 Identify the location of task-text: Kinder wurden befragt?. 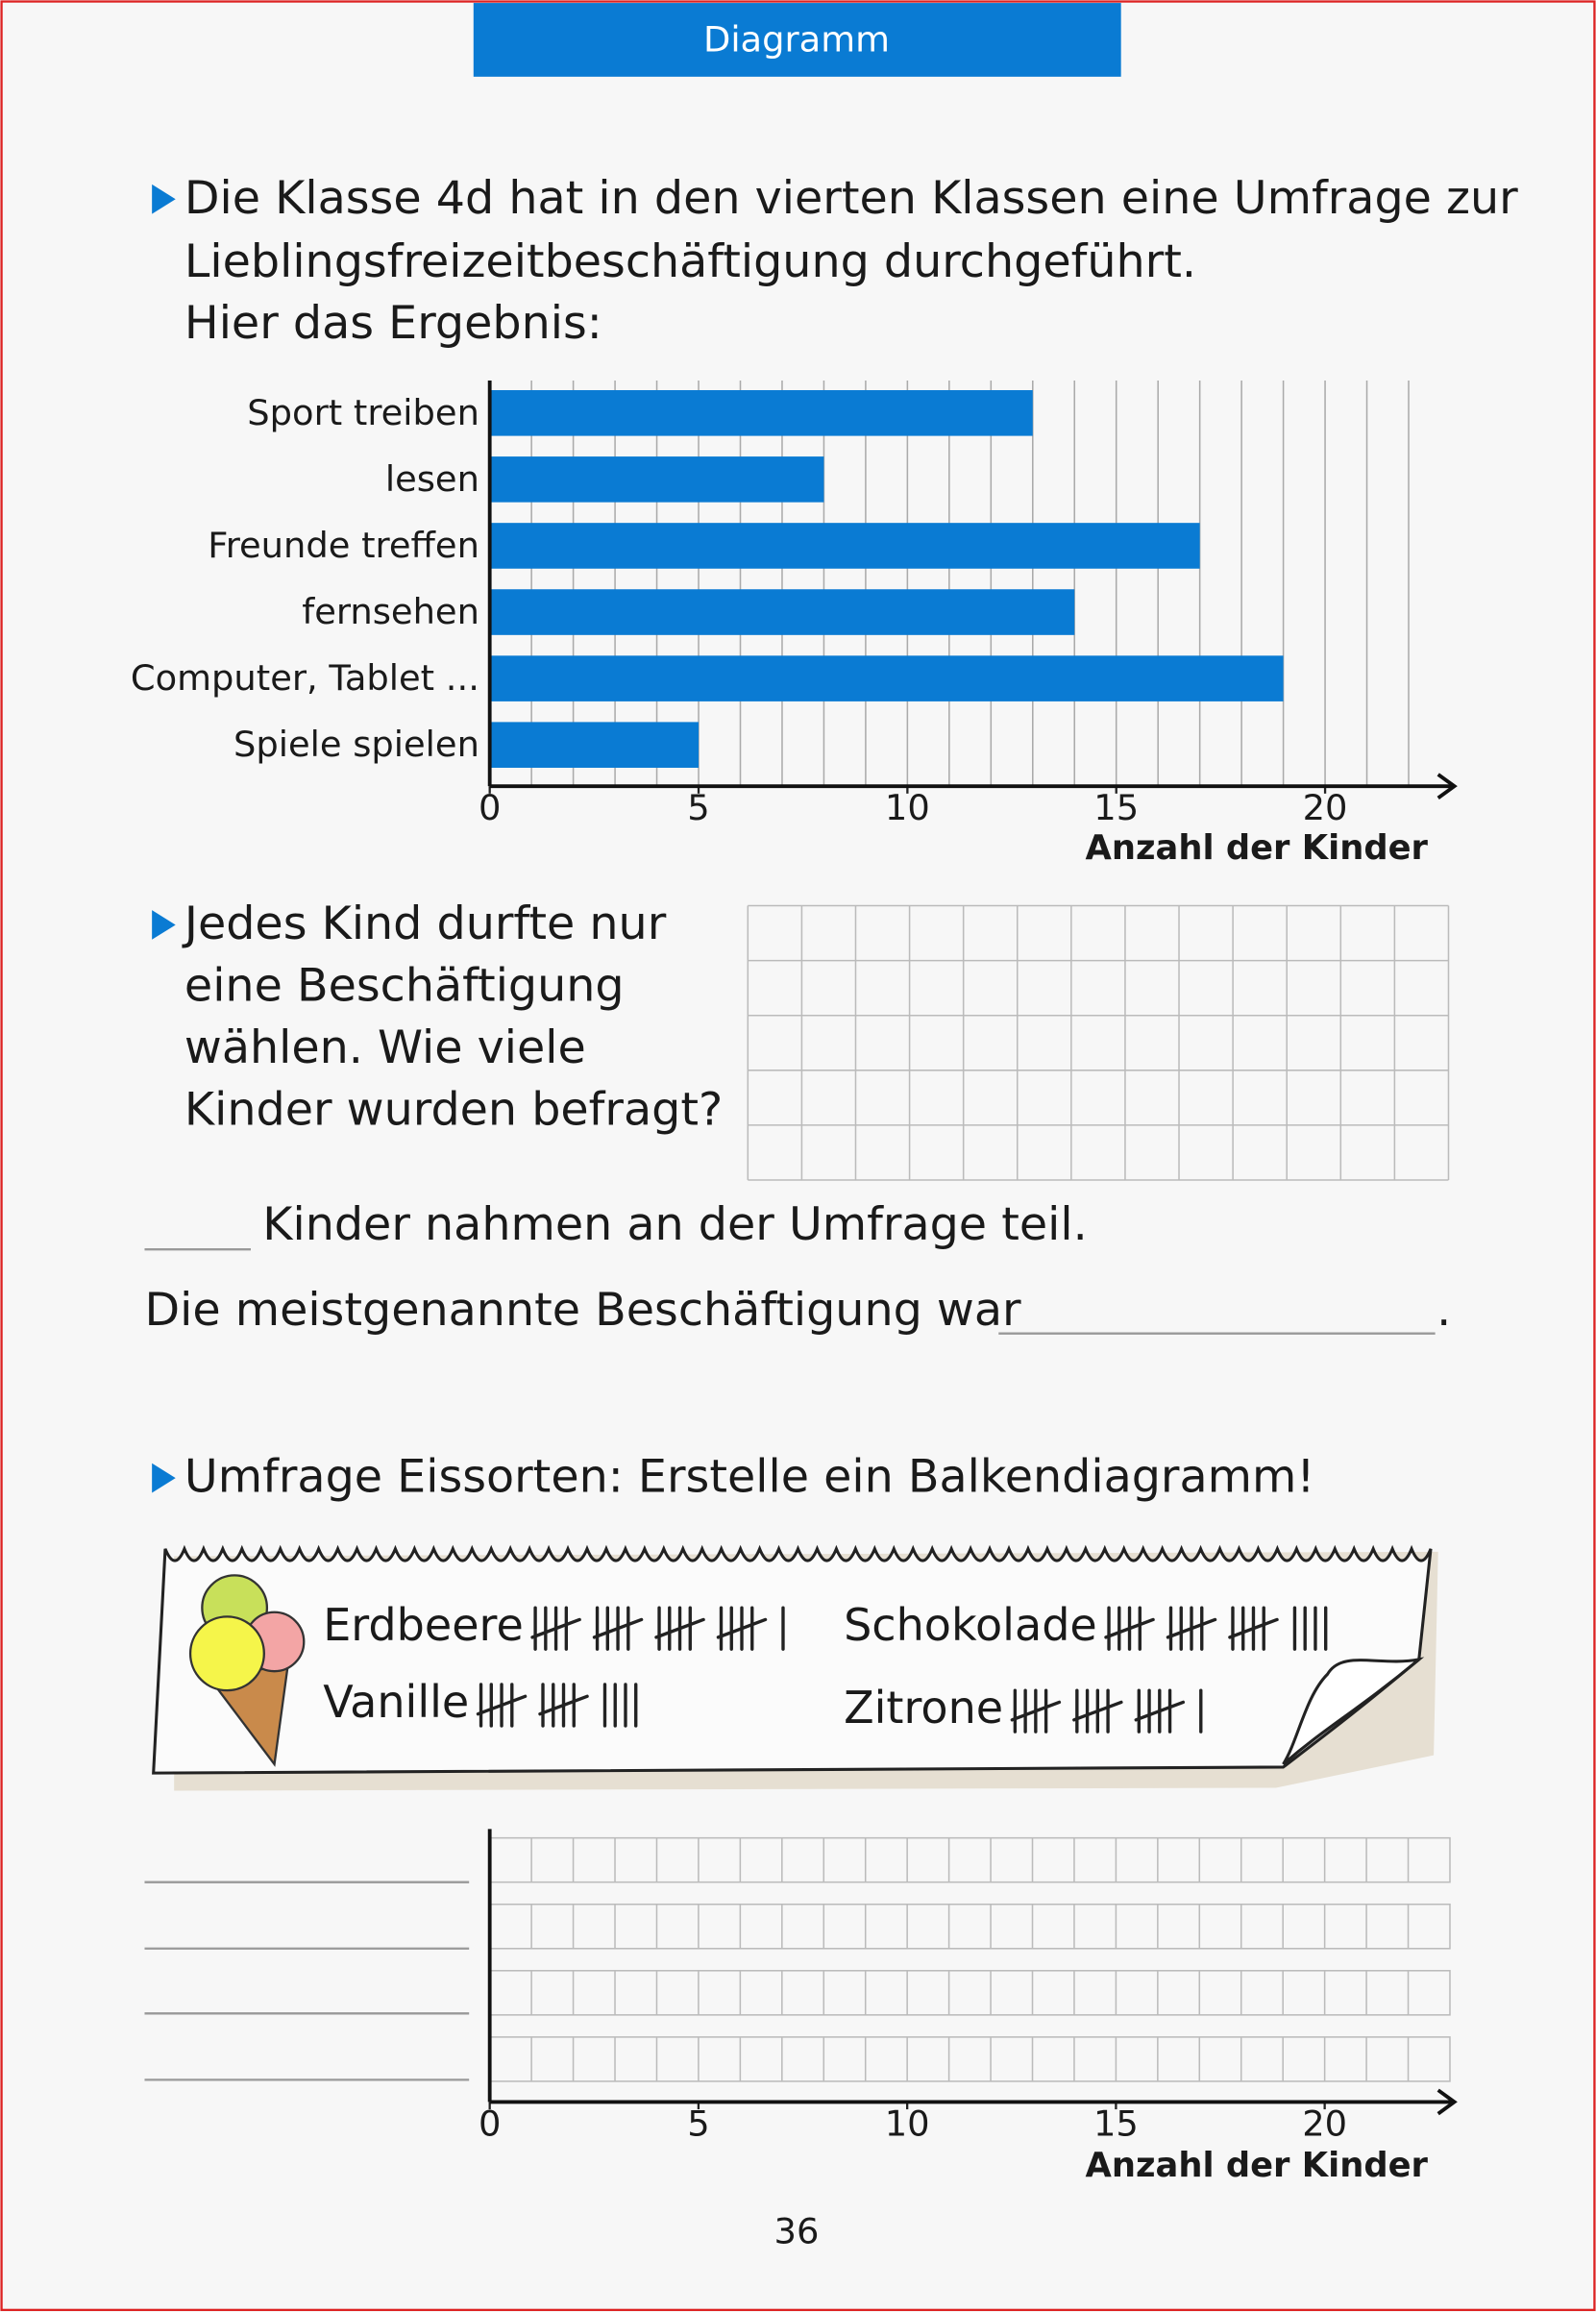
(453, 1109).